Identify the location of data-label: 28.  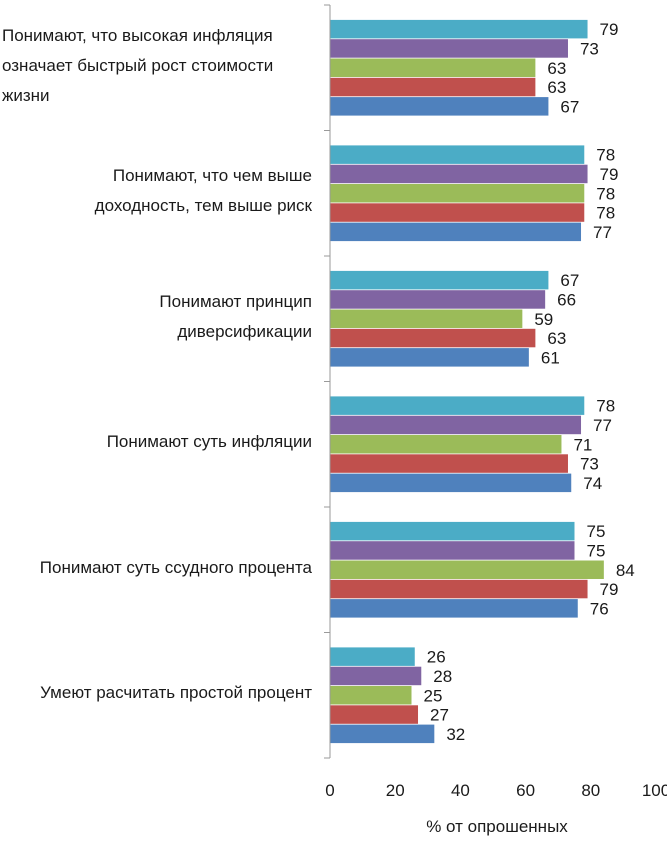
(442, 676).